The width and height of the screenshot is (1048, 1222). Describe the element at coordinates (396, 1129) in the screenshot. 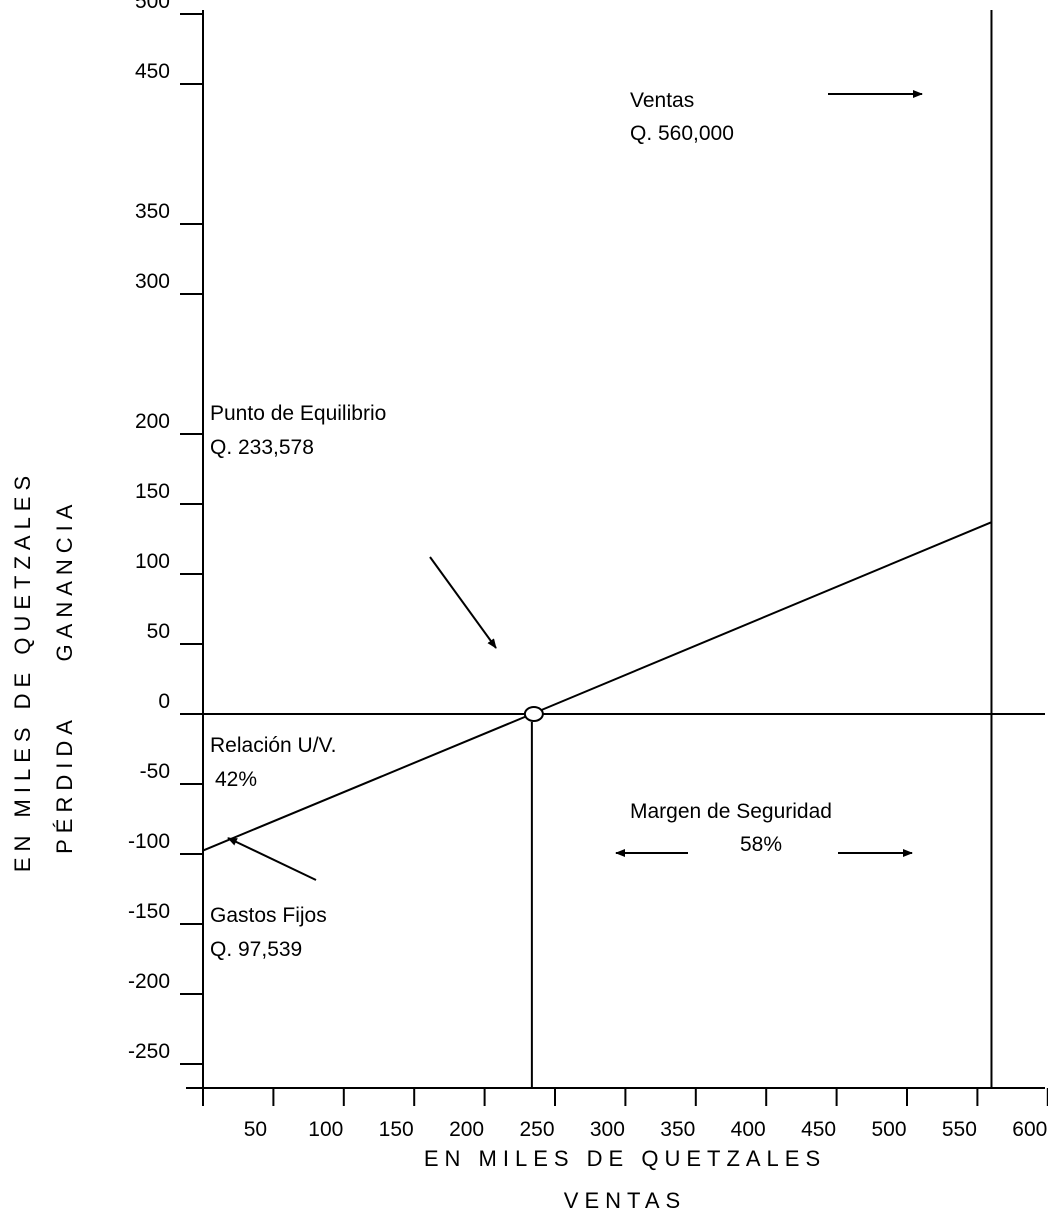

I see `x-tick-label: 150` at that location.